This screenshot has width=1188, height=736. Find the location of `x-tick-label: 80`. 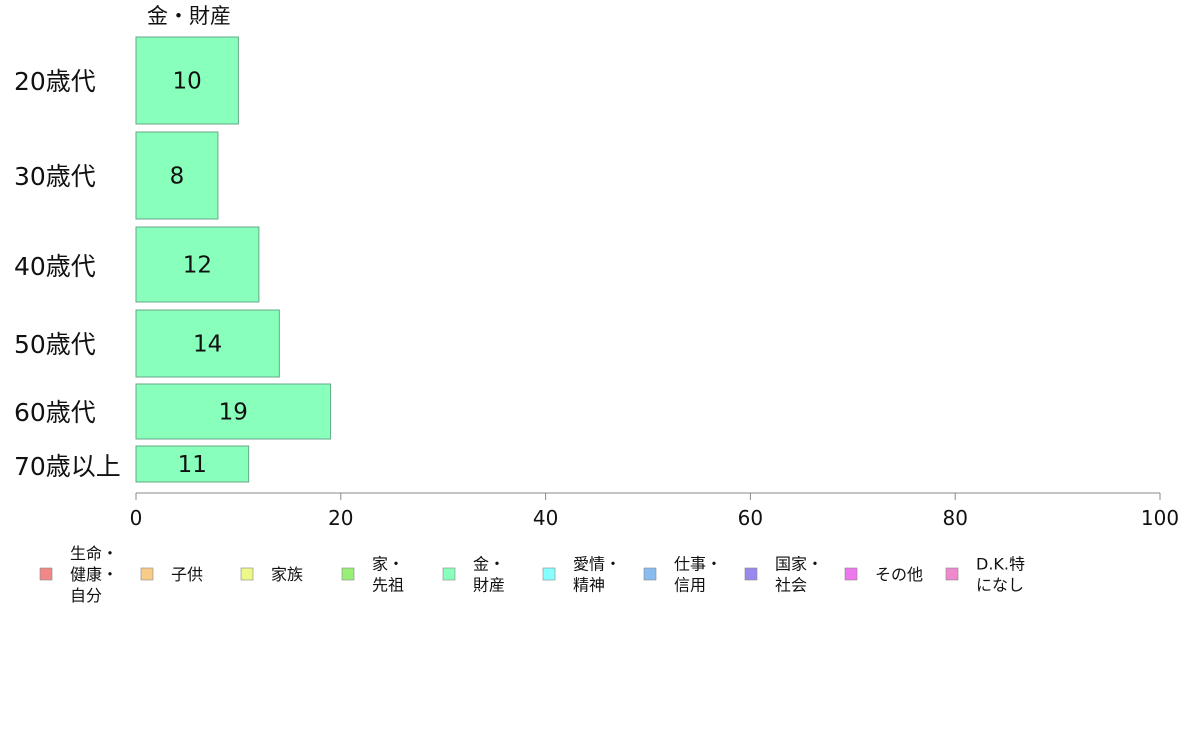

x-tick-label: 80 is located at coordinates (954, 518).